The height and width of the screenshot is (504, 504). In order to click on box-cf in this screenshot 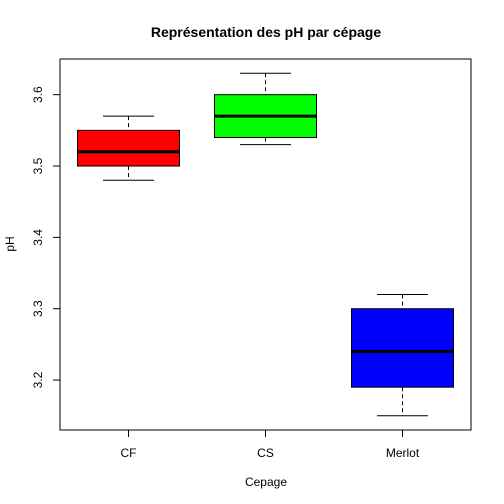, I will do `click(128, 148)`.